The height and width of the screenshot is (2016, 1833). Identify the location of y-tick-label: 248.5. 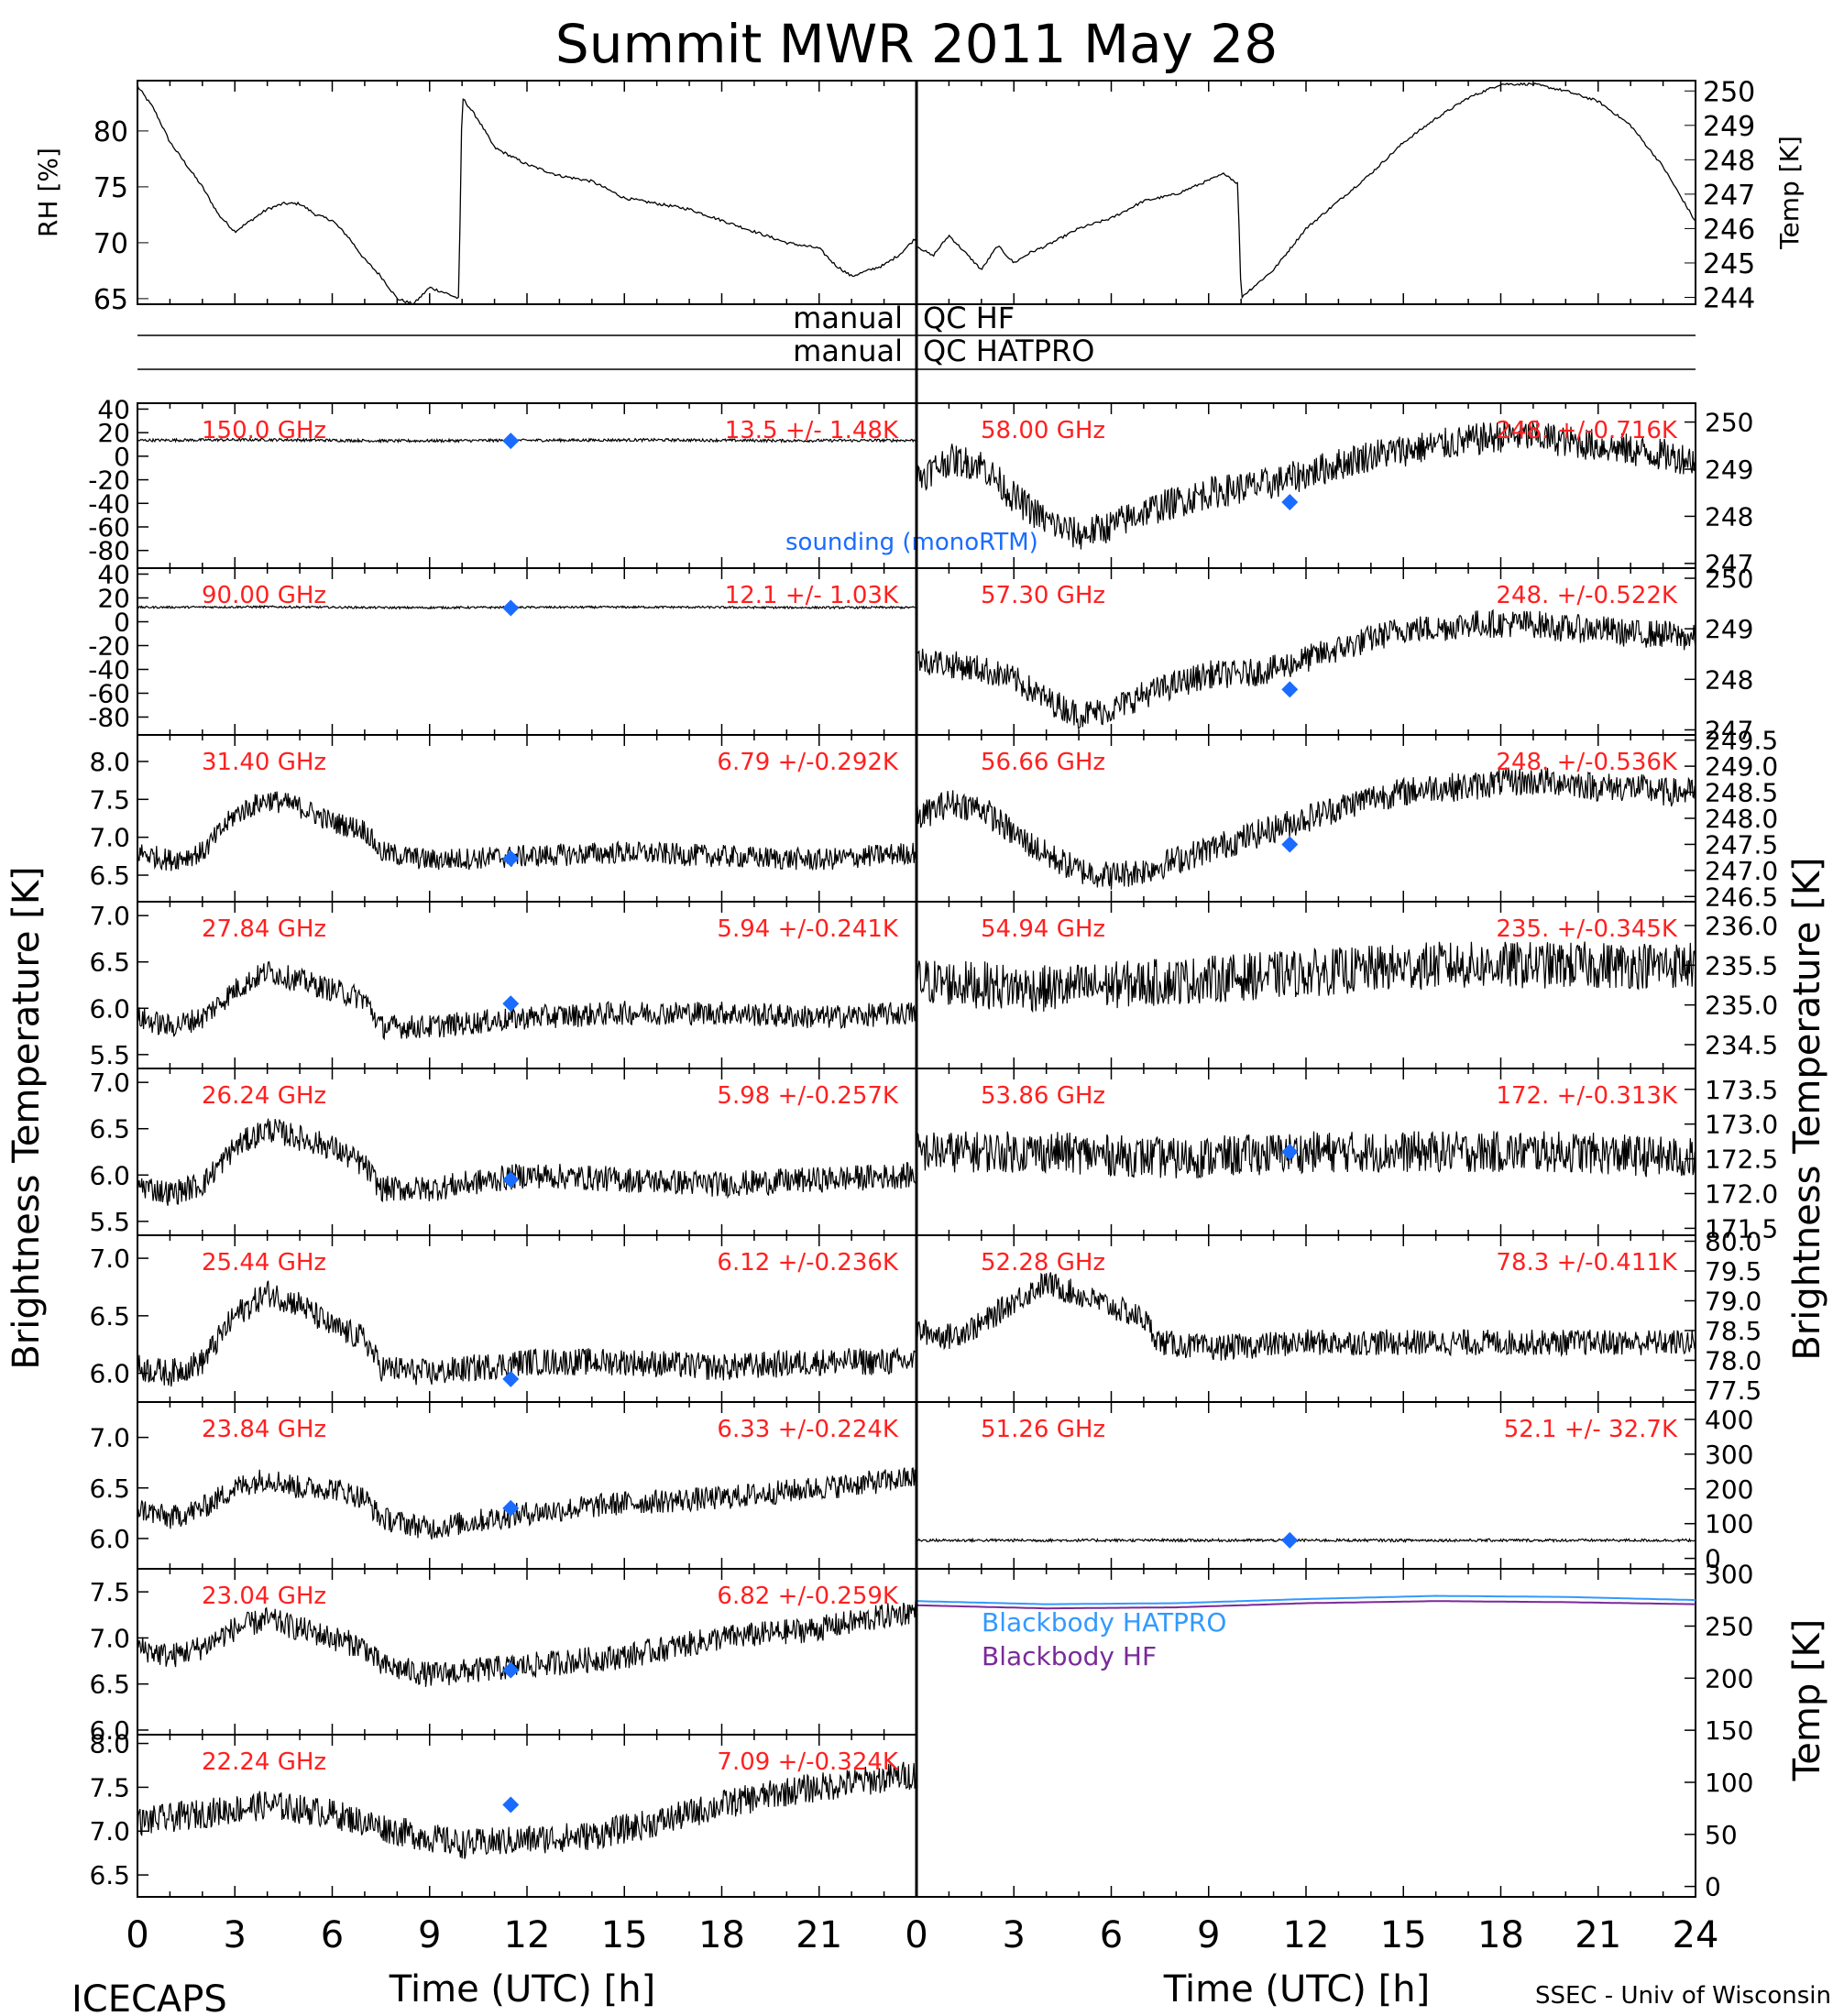
(1741, 793).